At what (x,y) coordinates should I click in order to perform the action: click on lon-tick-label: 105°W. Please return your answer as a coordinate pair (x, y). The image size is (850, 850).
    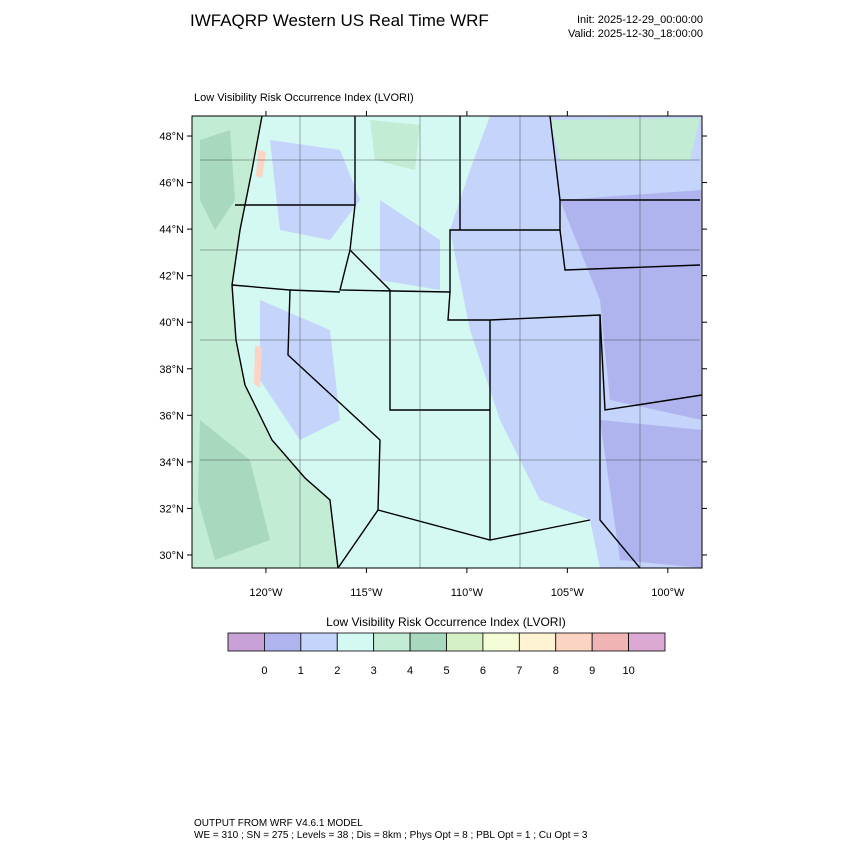
    Looking at the image, I should click on (568, 593).